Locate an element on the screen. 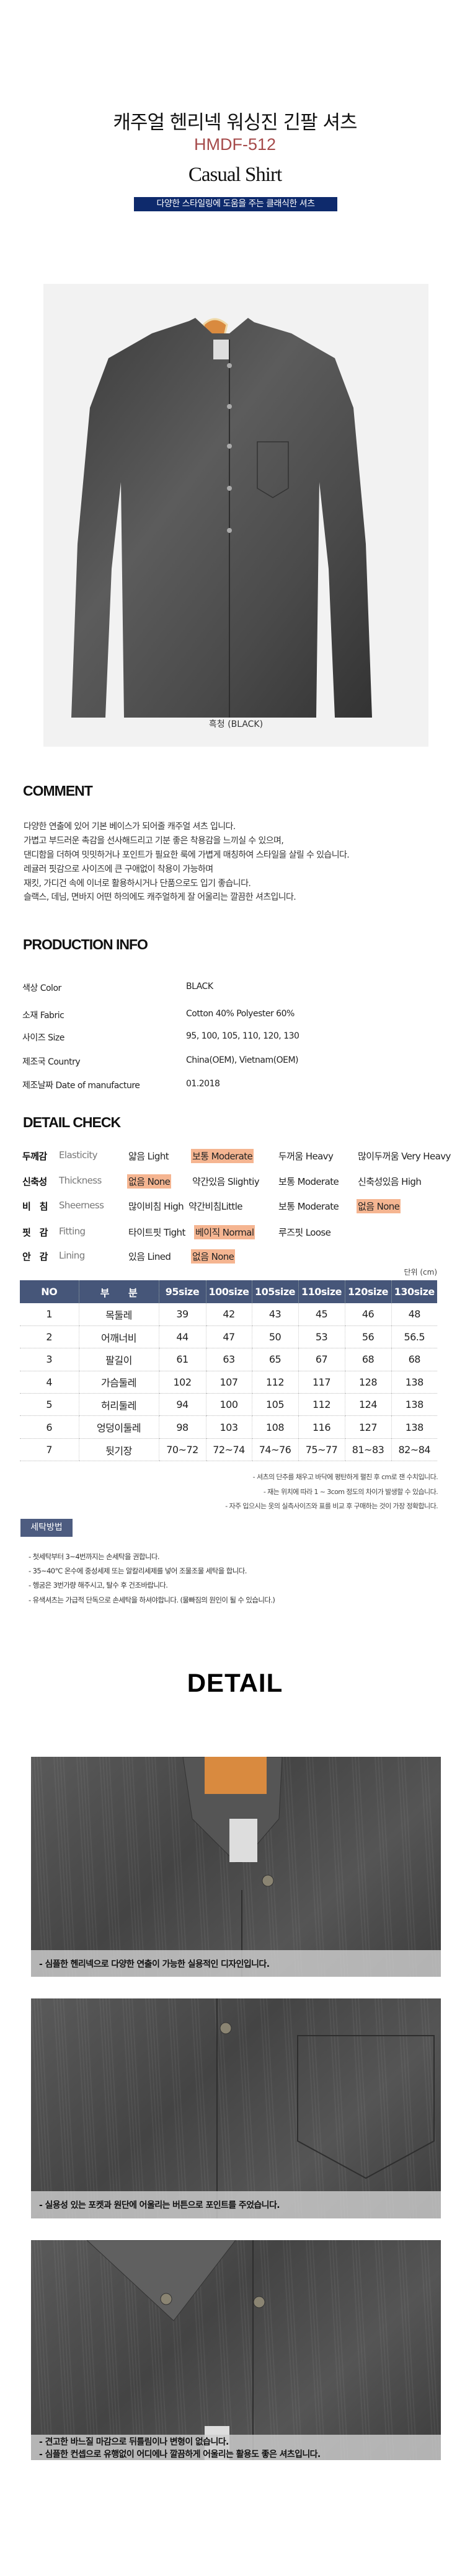 Image resolution: width=470 pixels, height=2576 pixels. production-label: 제조날짜 Date of manufacture is located at coordinates (81, 1086).